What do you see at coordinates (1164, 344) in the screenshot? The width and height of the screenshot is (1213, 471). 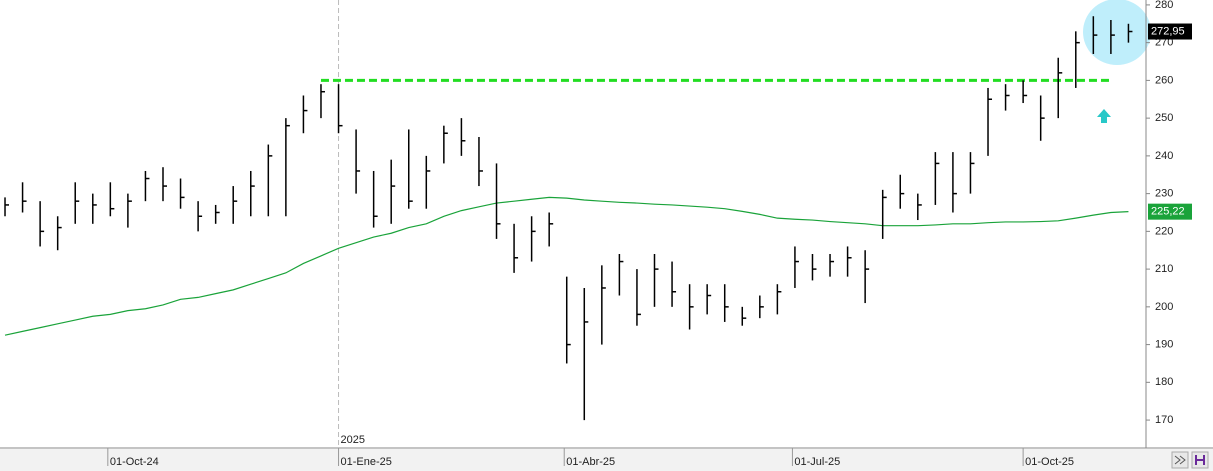 I see `y-tick-label: 190` at bounding box center [1164, 344].